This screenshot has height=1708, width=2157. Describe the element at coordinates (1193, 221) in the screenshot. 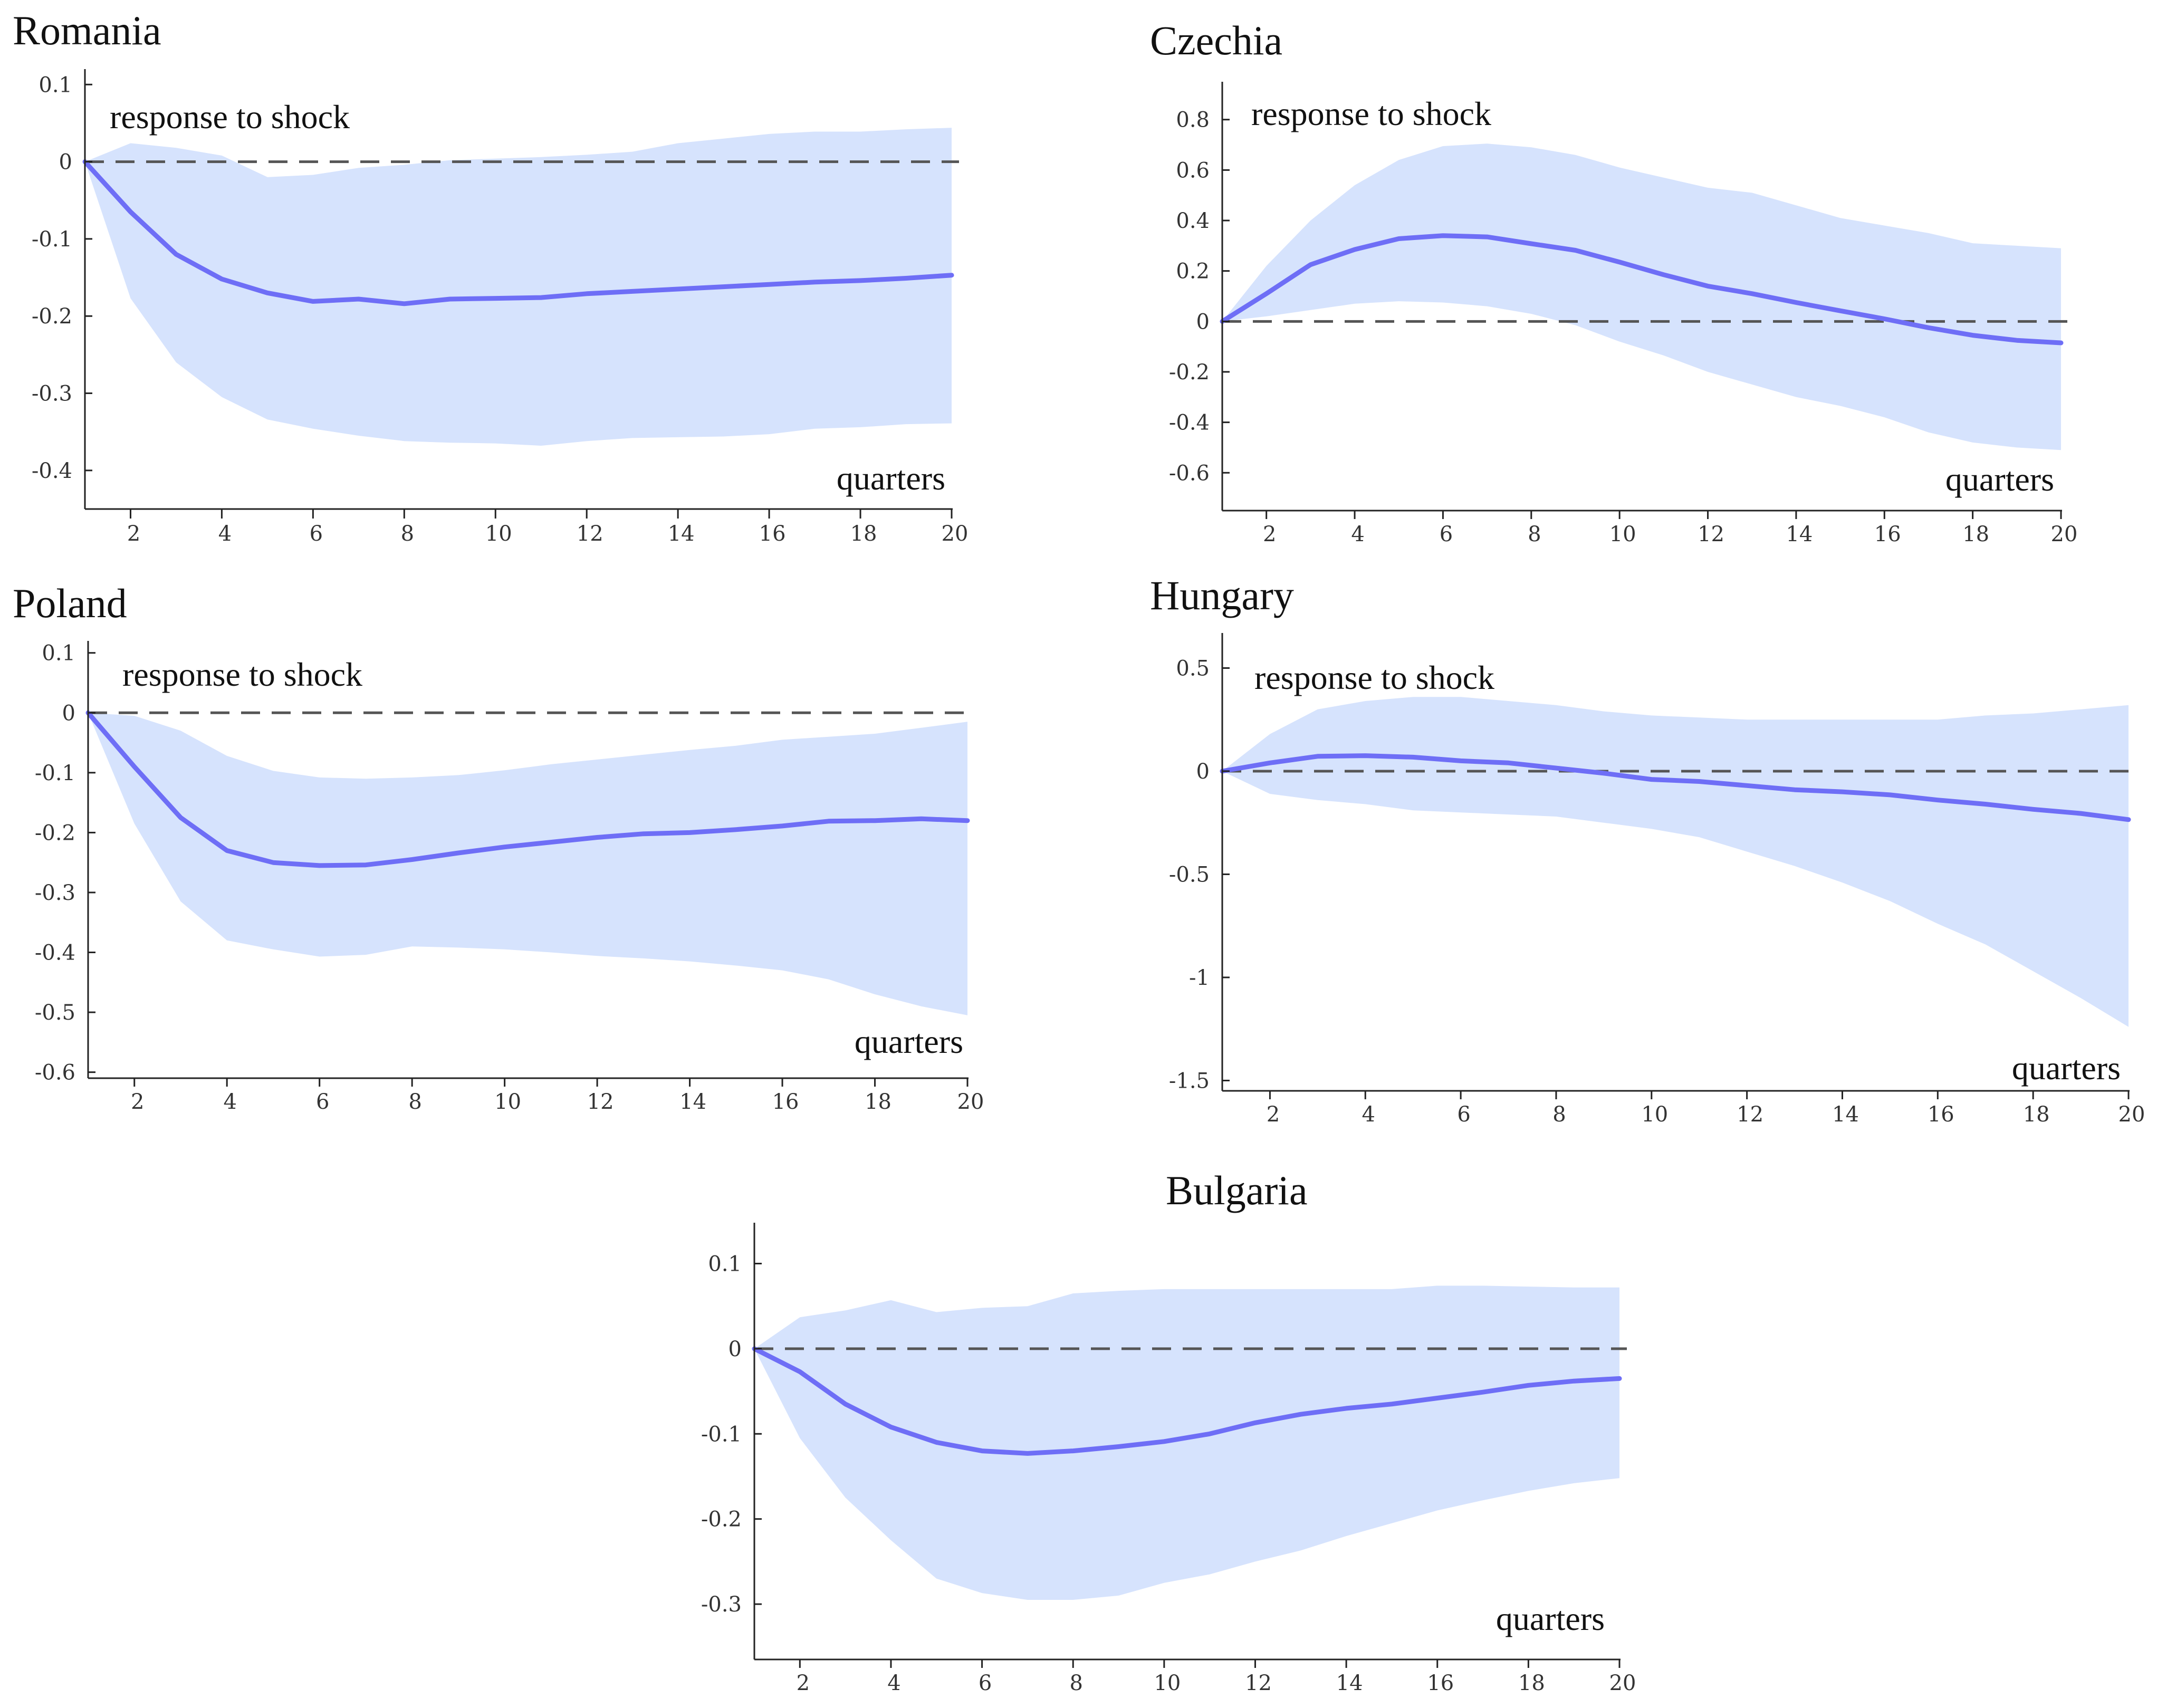

I see `czechia-y-tick-label: 0.4` at that location.